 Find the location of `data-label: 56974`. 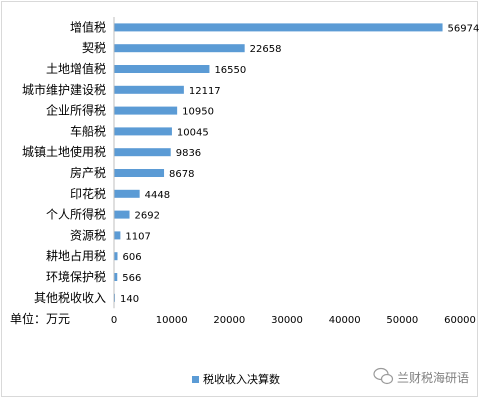

data-label: 56974 is located at coordinates (463, 28).